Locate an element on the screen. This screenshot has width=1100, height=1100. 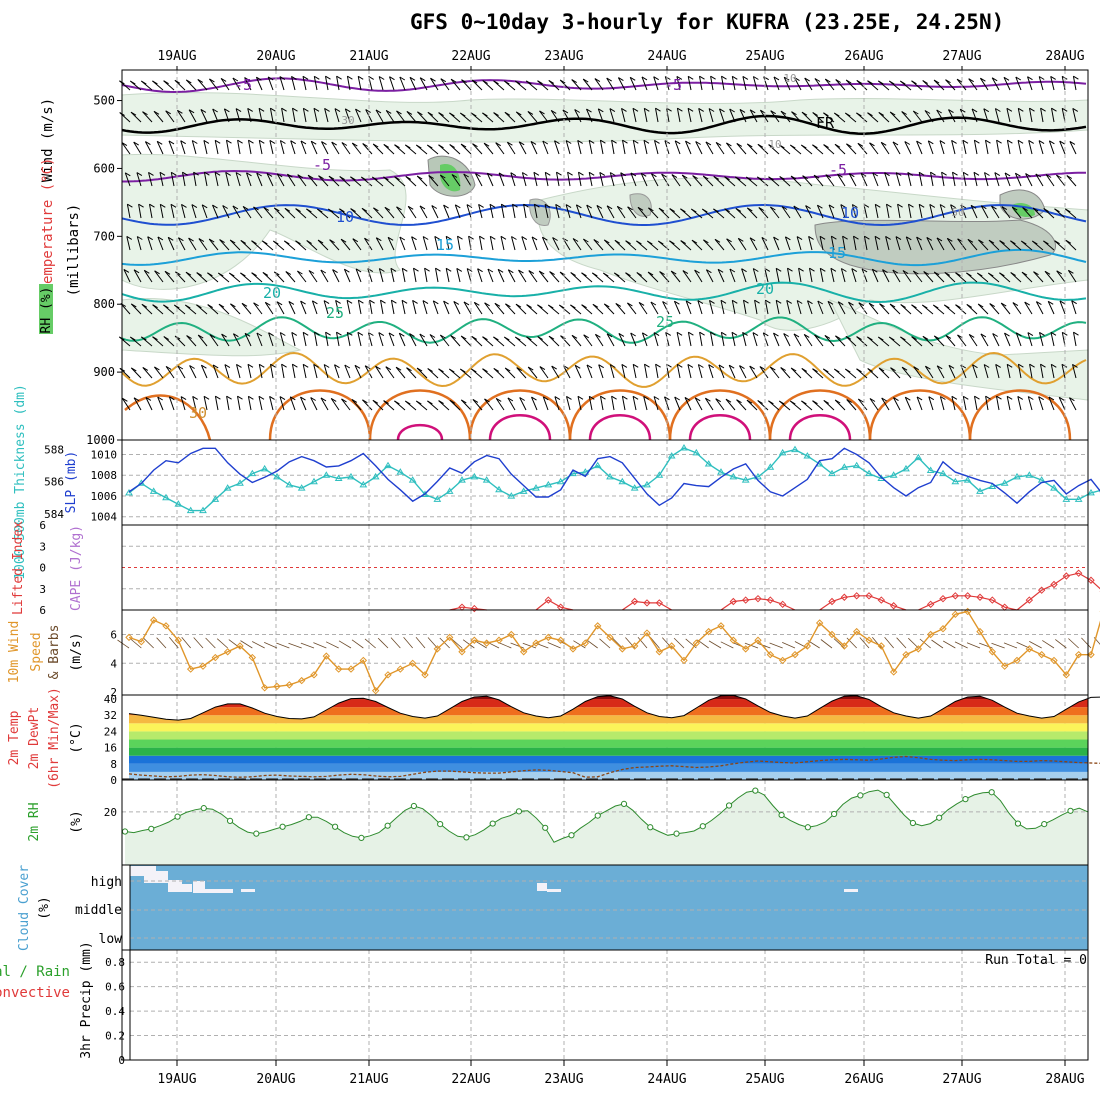
date-label-top: 27AUG is located at coordinates (961, 56).